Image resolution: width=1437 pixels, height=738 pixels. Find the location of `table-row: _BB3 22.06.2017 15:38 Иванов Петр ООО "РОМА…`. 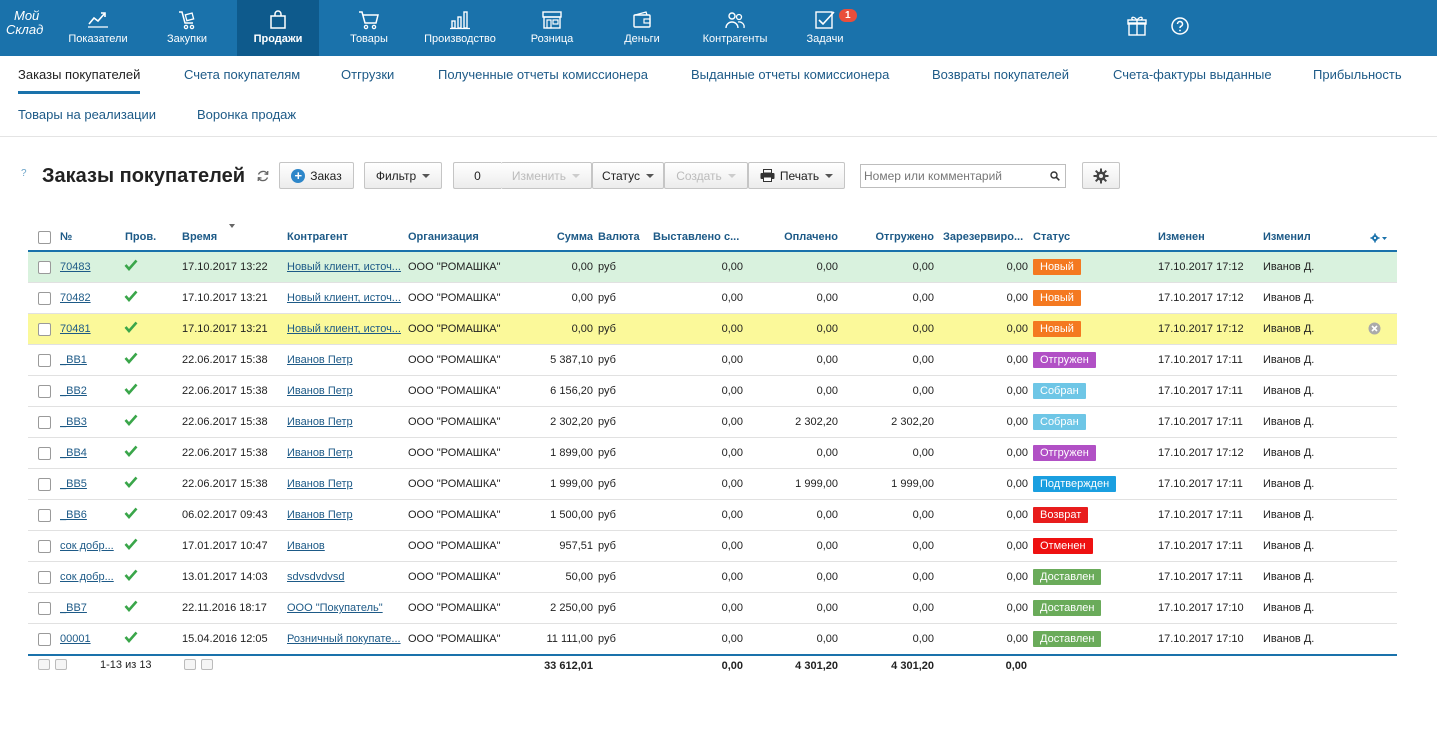

table-row: _BB3 22.06.2017 15:38 Иванов Петр ООО "РОМА… is located at coordinates (712, 422).